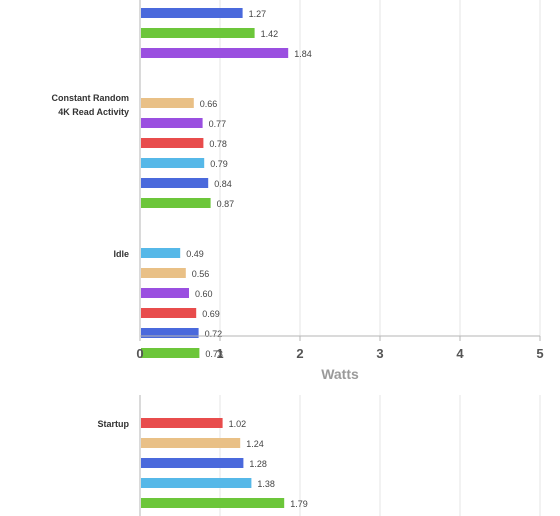 This screenshot has height=516, width=560. What do you see at coordinates (299, 504) in the screenshot?
I see `bar-value-label: 1.79` at bounding box center [299, 504].